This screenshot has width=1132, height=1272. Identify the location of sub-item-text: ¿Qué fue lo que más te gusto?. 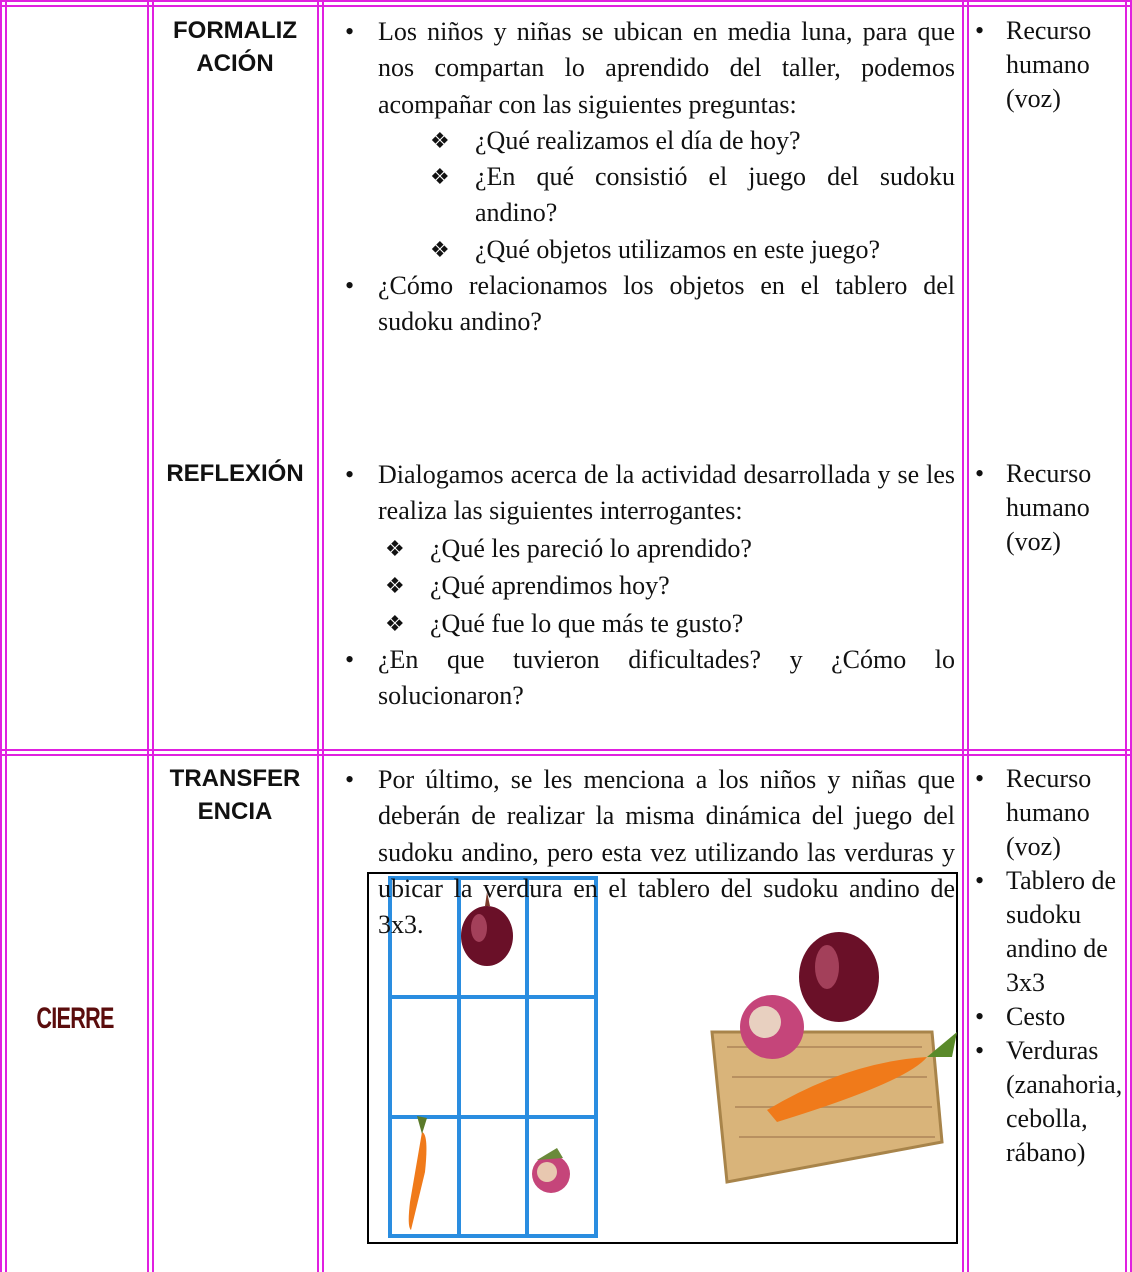
(587, 623).